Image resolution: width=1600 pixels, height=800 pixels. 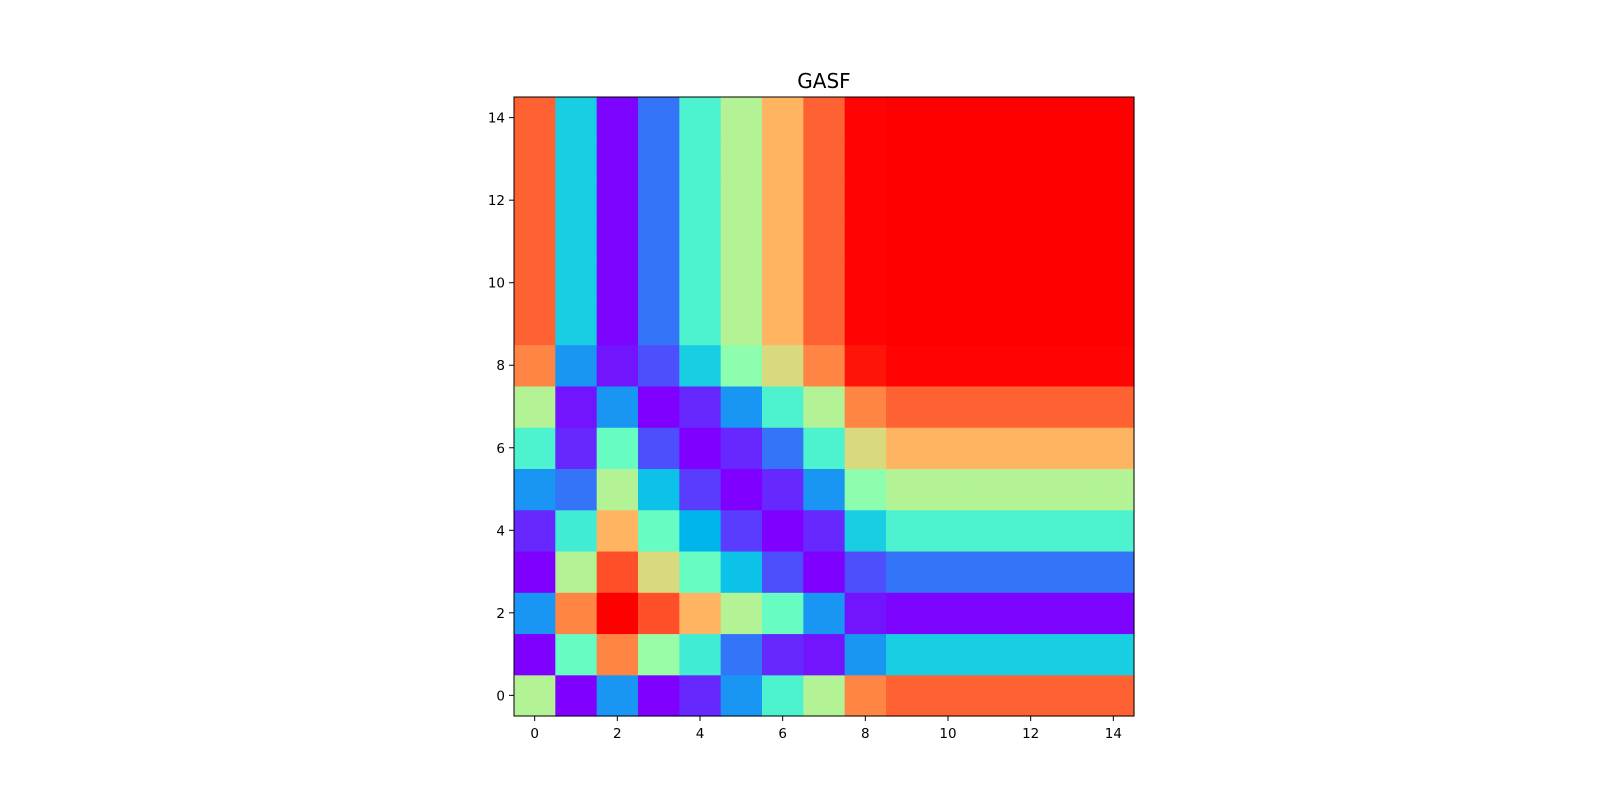 I want to click on heatmap-cell-r0-c1, so click(x=576, y=695).